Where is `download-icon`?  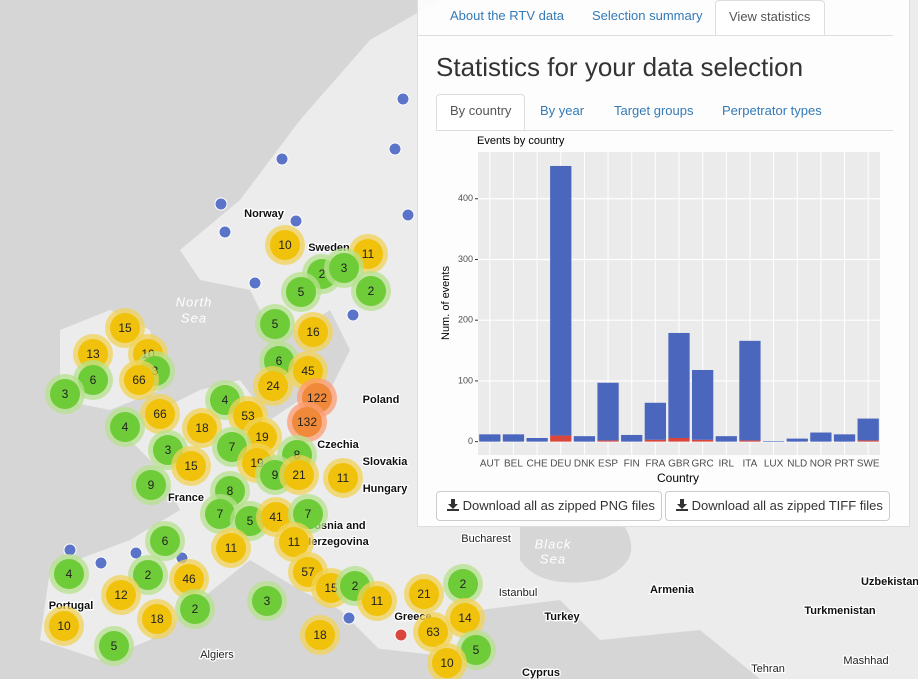
download-icon is located at coordinates (682, 505).